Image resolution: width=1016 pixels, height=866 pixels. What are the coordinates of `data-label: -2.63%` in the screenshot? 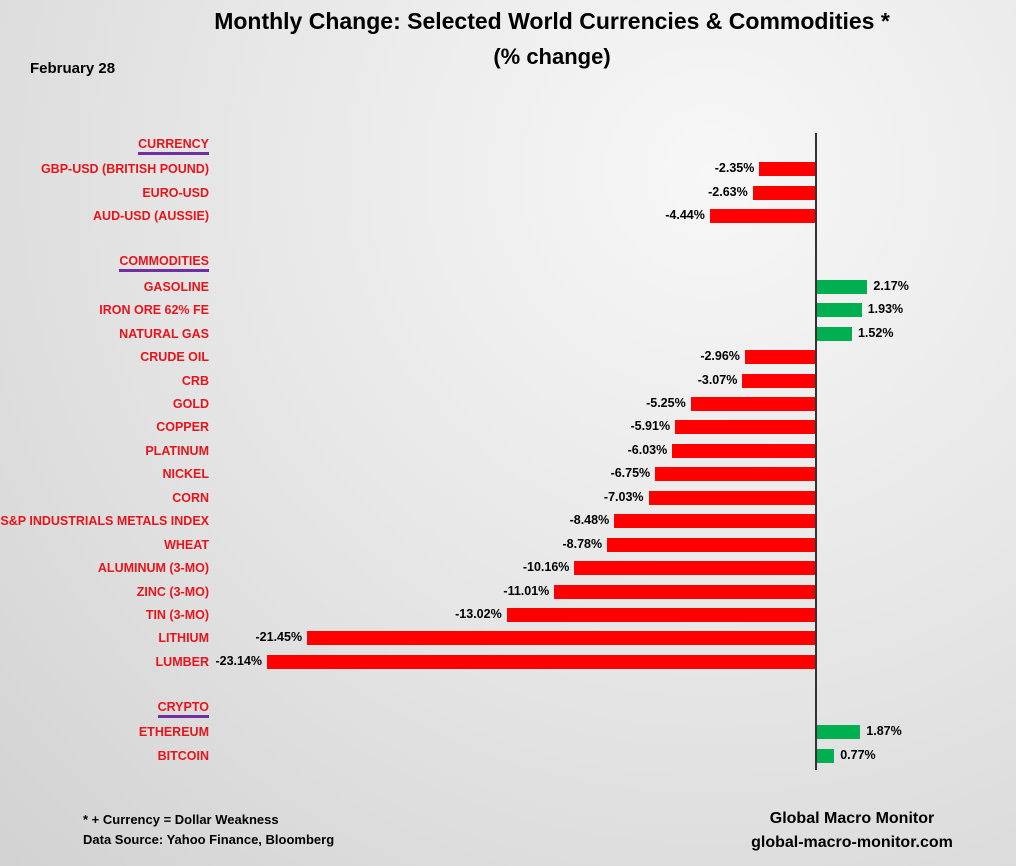 It's located at (728, 191).